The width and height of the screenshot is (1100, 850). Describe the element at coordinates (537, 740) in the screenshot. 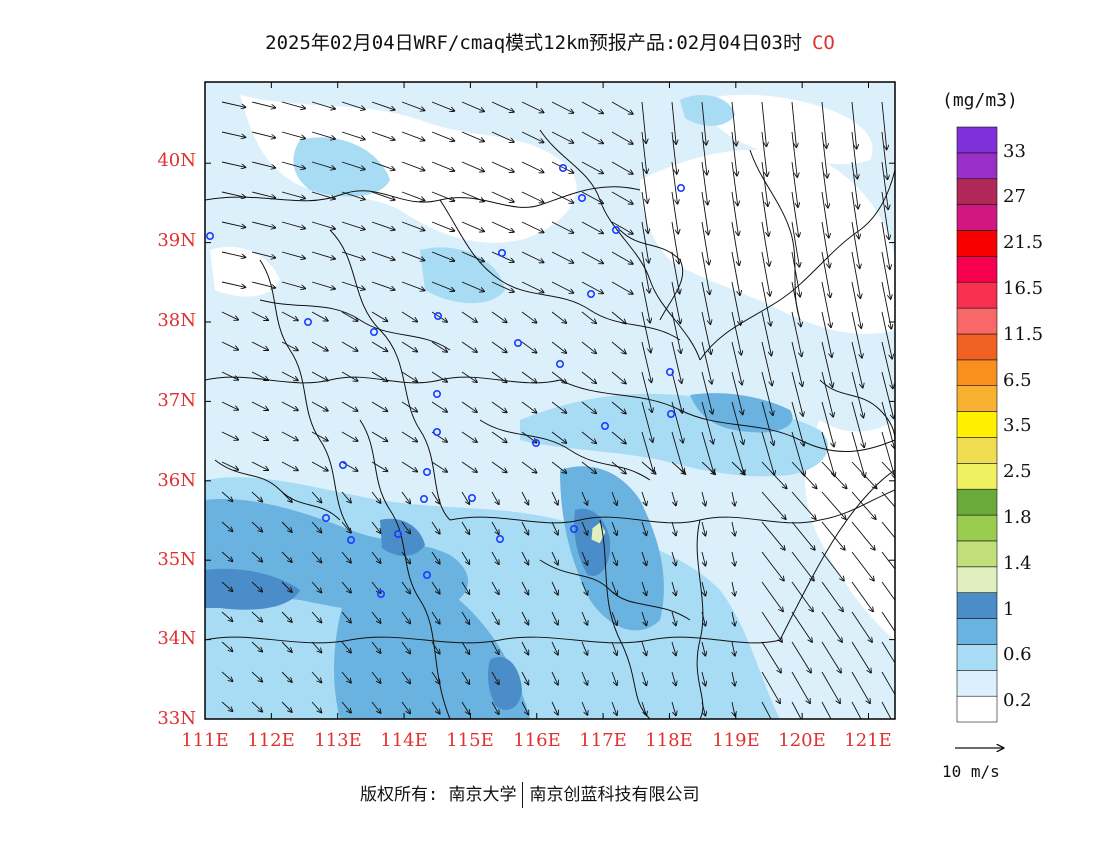

I see `lon-label-116: 116E` at that location.